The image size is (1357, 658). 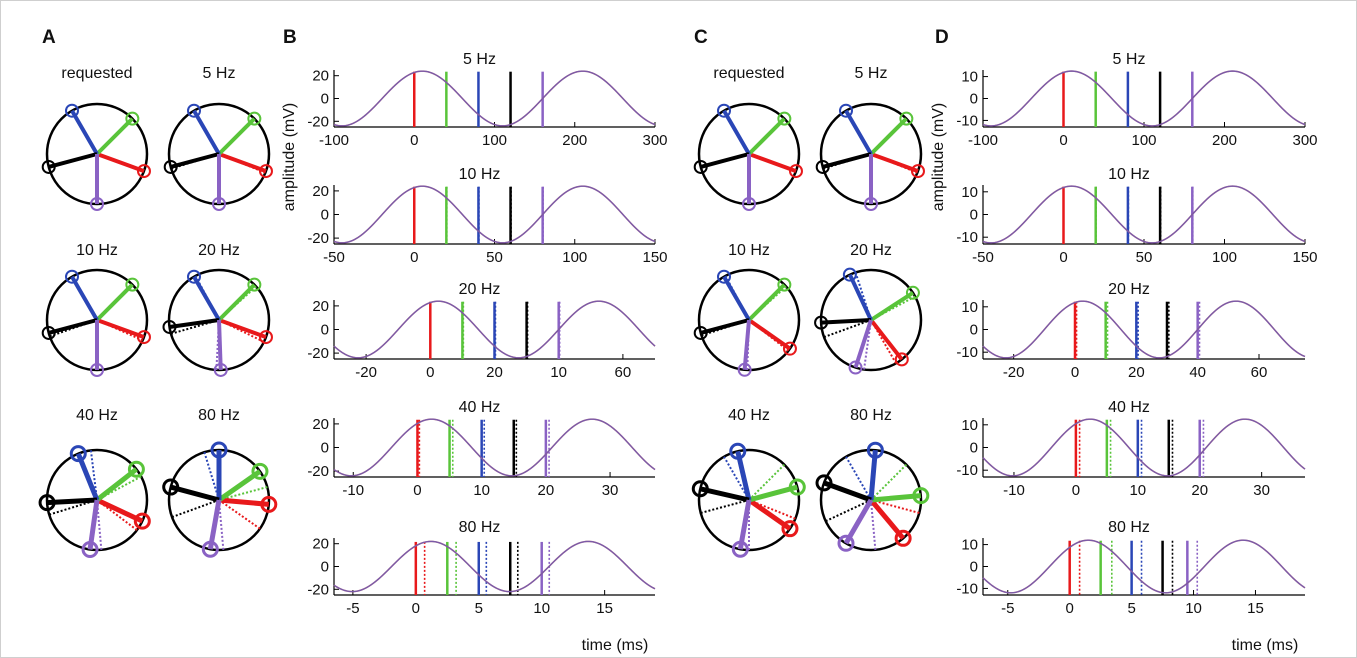 What do you see at coordinates (1129, 289) in the screenshot?
I see `subplot-title: 20 Hz` at bounding box center [1129, 289].